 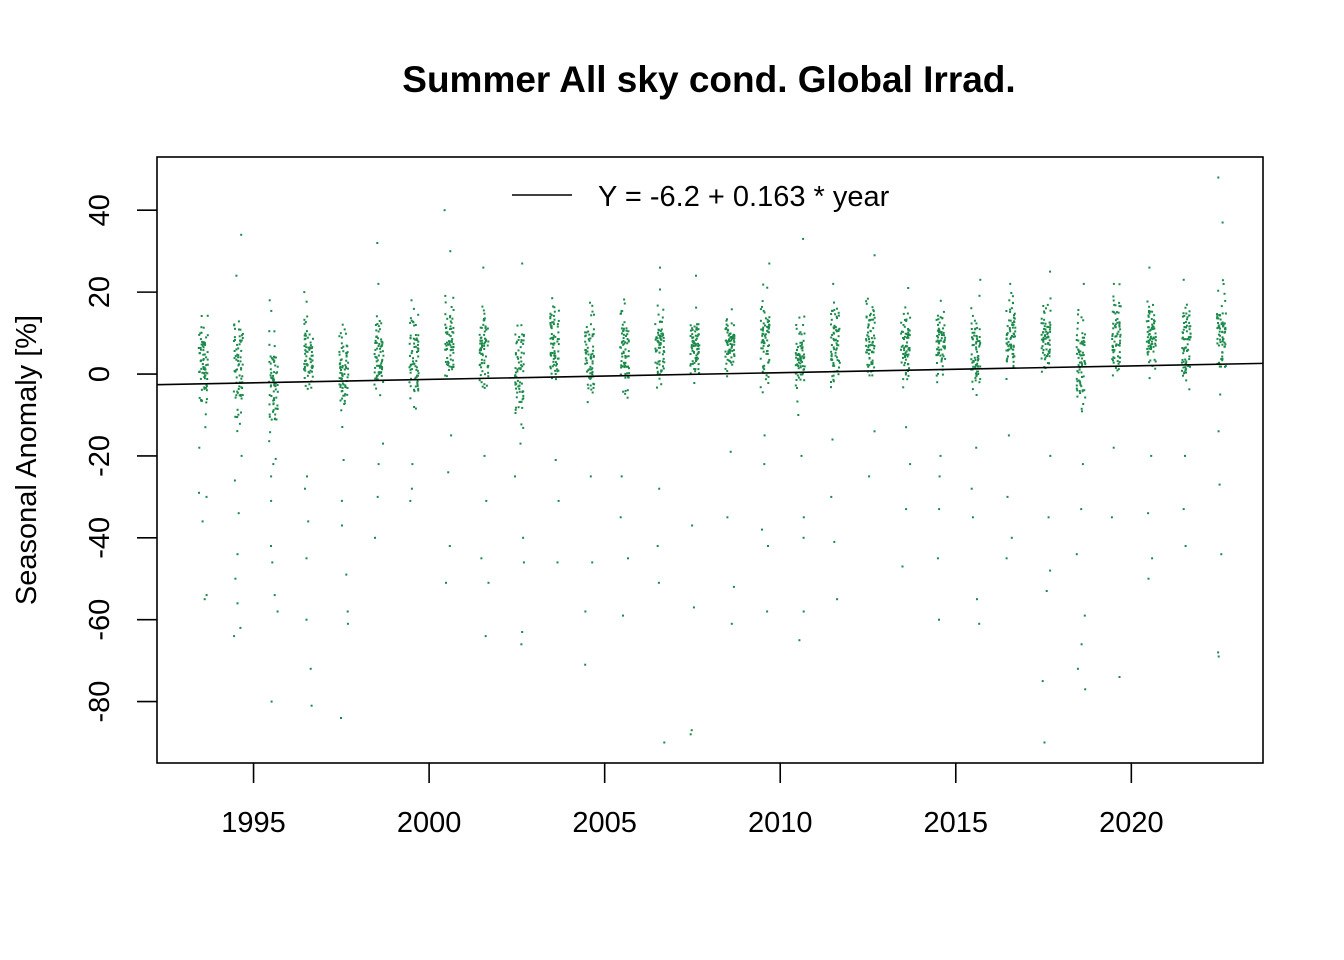 I want to click on y-tick-label: 40, so click(x=100, y=210).